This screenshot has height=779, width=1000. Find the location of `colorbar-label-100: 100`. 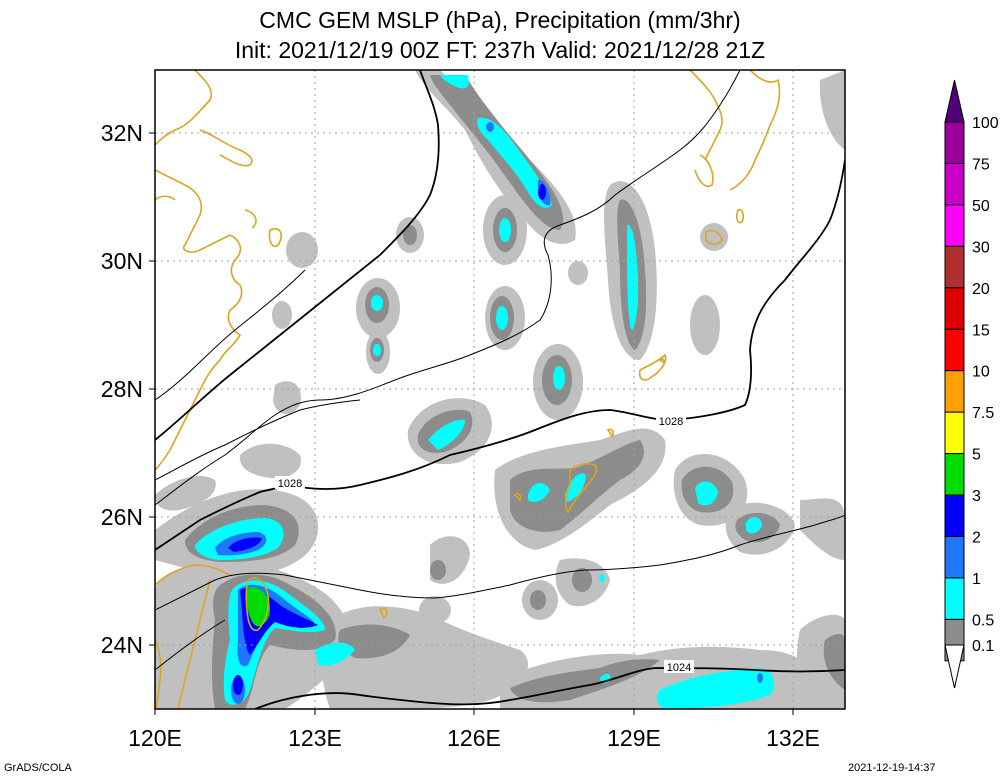

colorbar-label-100: 100 is located at coordinates (985, 123).